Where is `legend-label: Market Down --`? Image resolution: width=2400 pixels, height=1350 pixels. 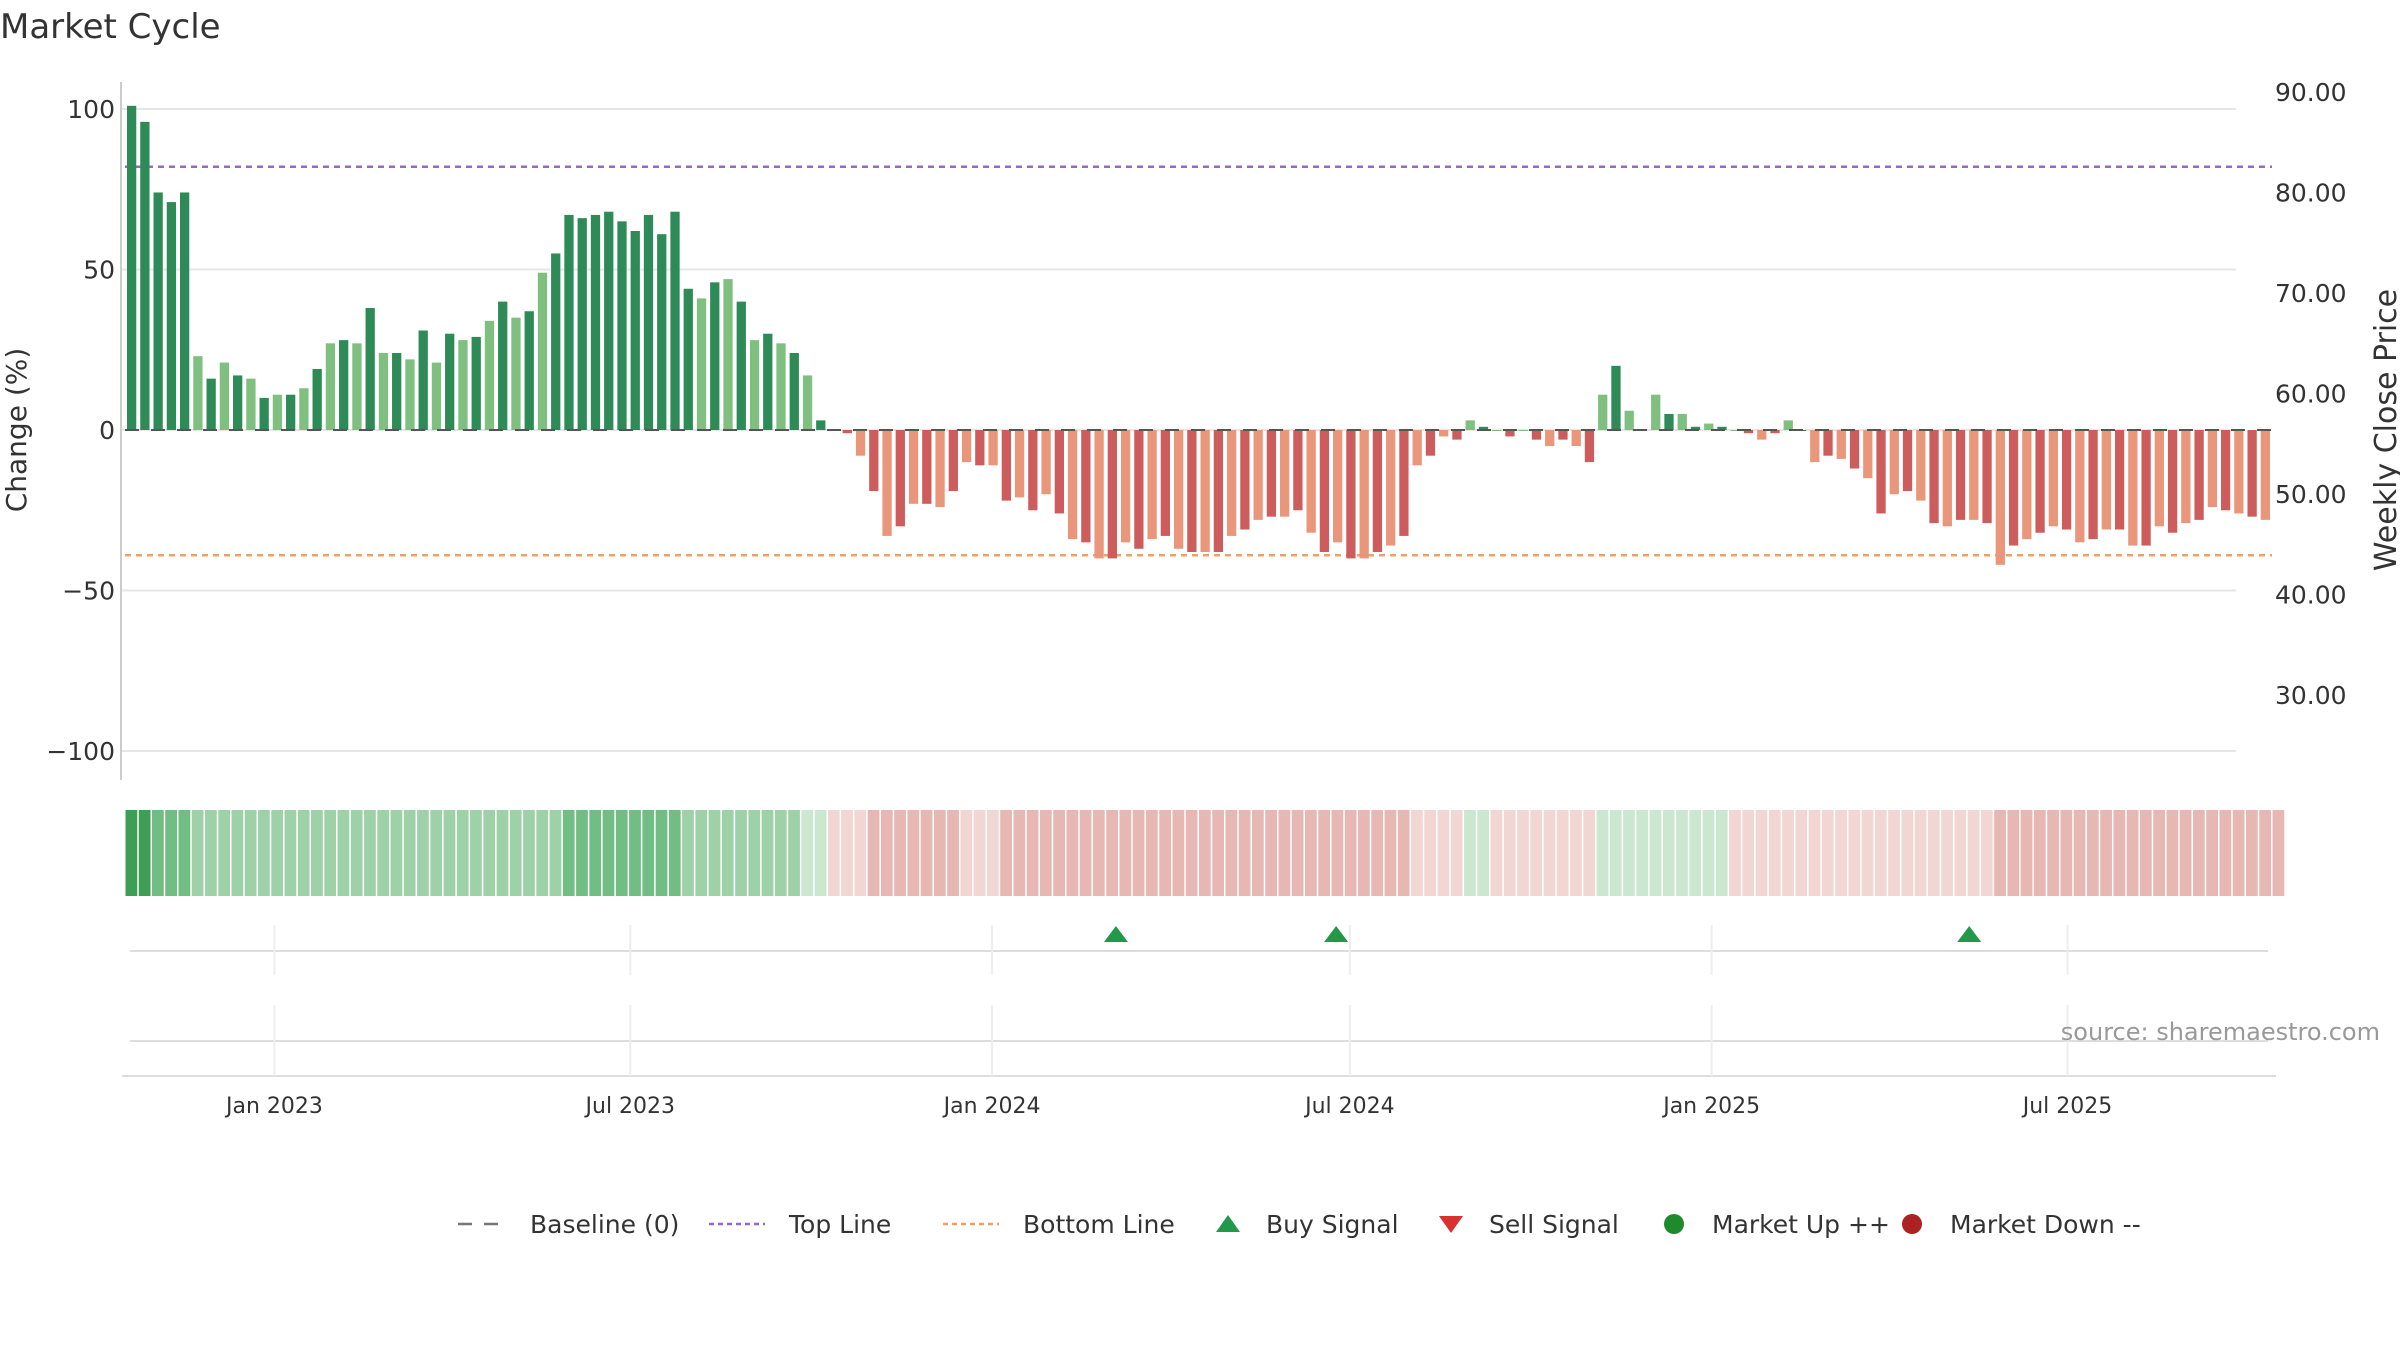
legend-label: Market Down -- is located at coordinates (2045, 1224).